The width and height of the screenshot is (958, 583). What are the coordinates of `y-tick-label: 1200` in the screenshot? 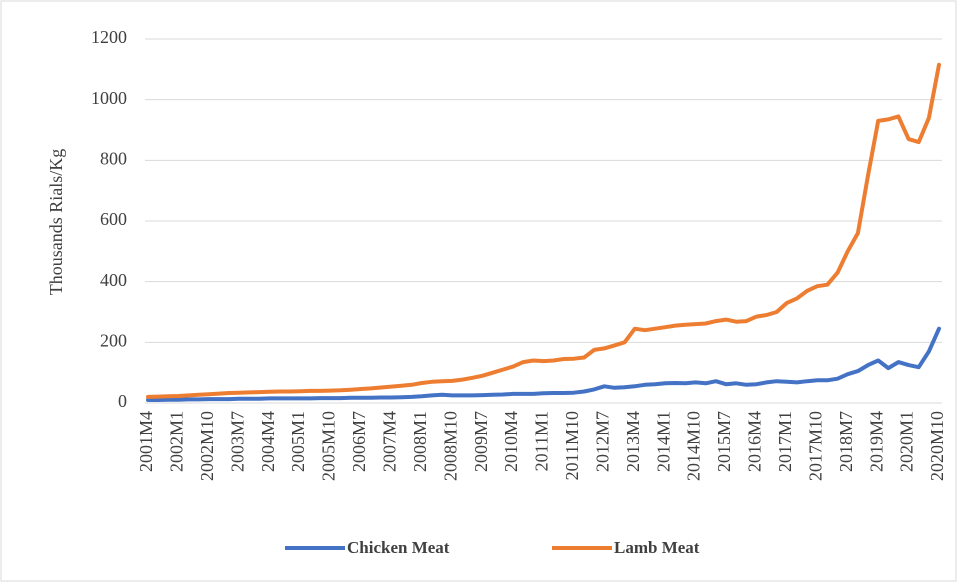 It's located at (109, 37).